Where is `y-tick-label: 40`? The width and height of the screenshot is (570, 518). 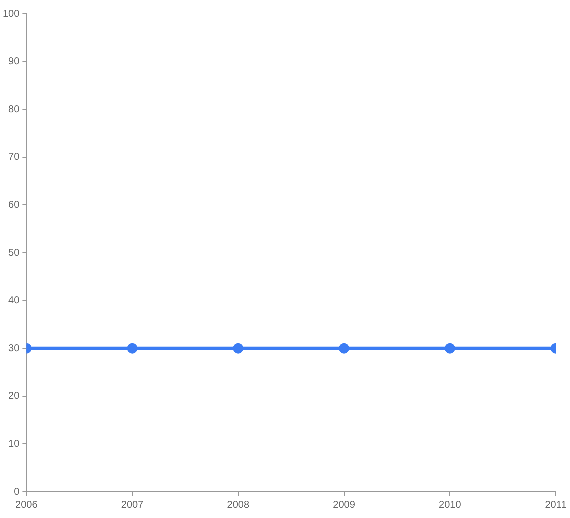
y-tick-label: 40 is located at coordinates (14, 301).